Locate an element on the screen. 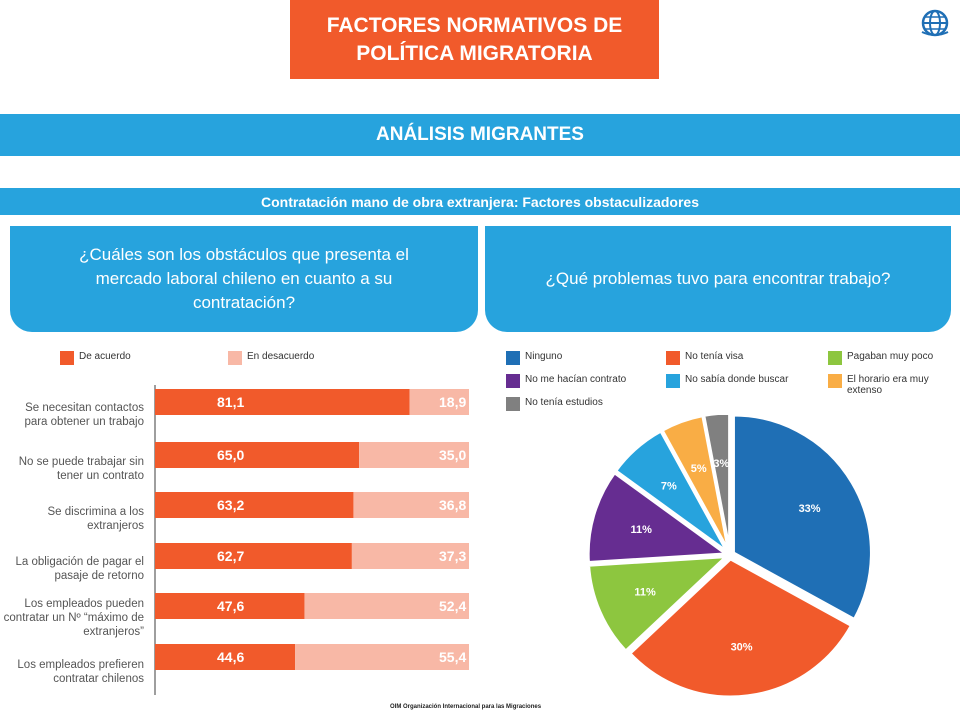 The image size is (960, 720). section-banner: ANÁLISIS MIGRANTES is located at coordinates (480, 135).